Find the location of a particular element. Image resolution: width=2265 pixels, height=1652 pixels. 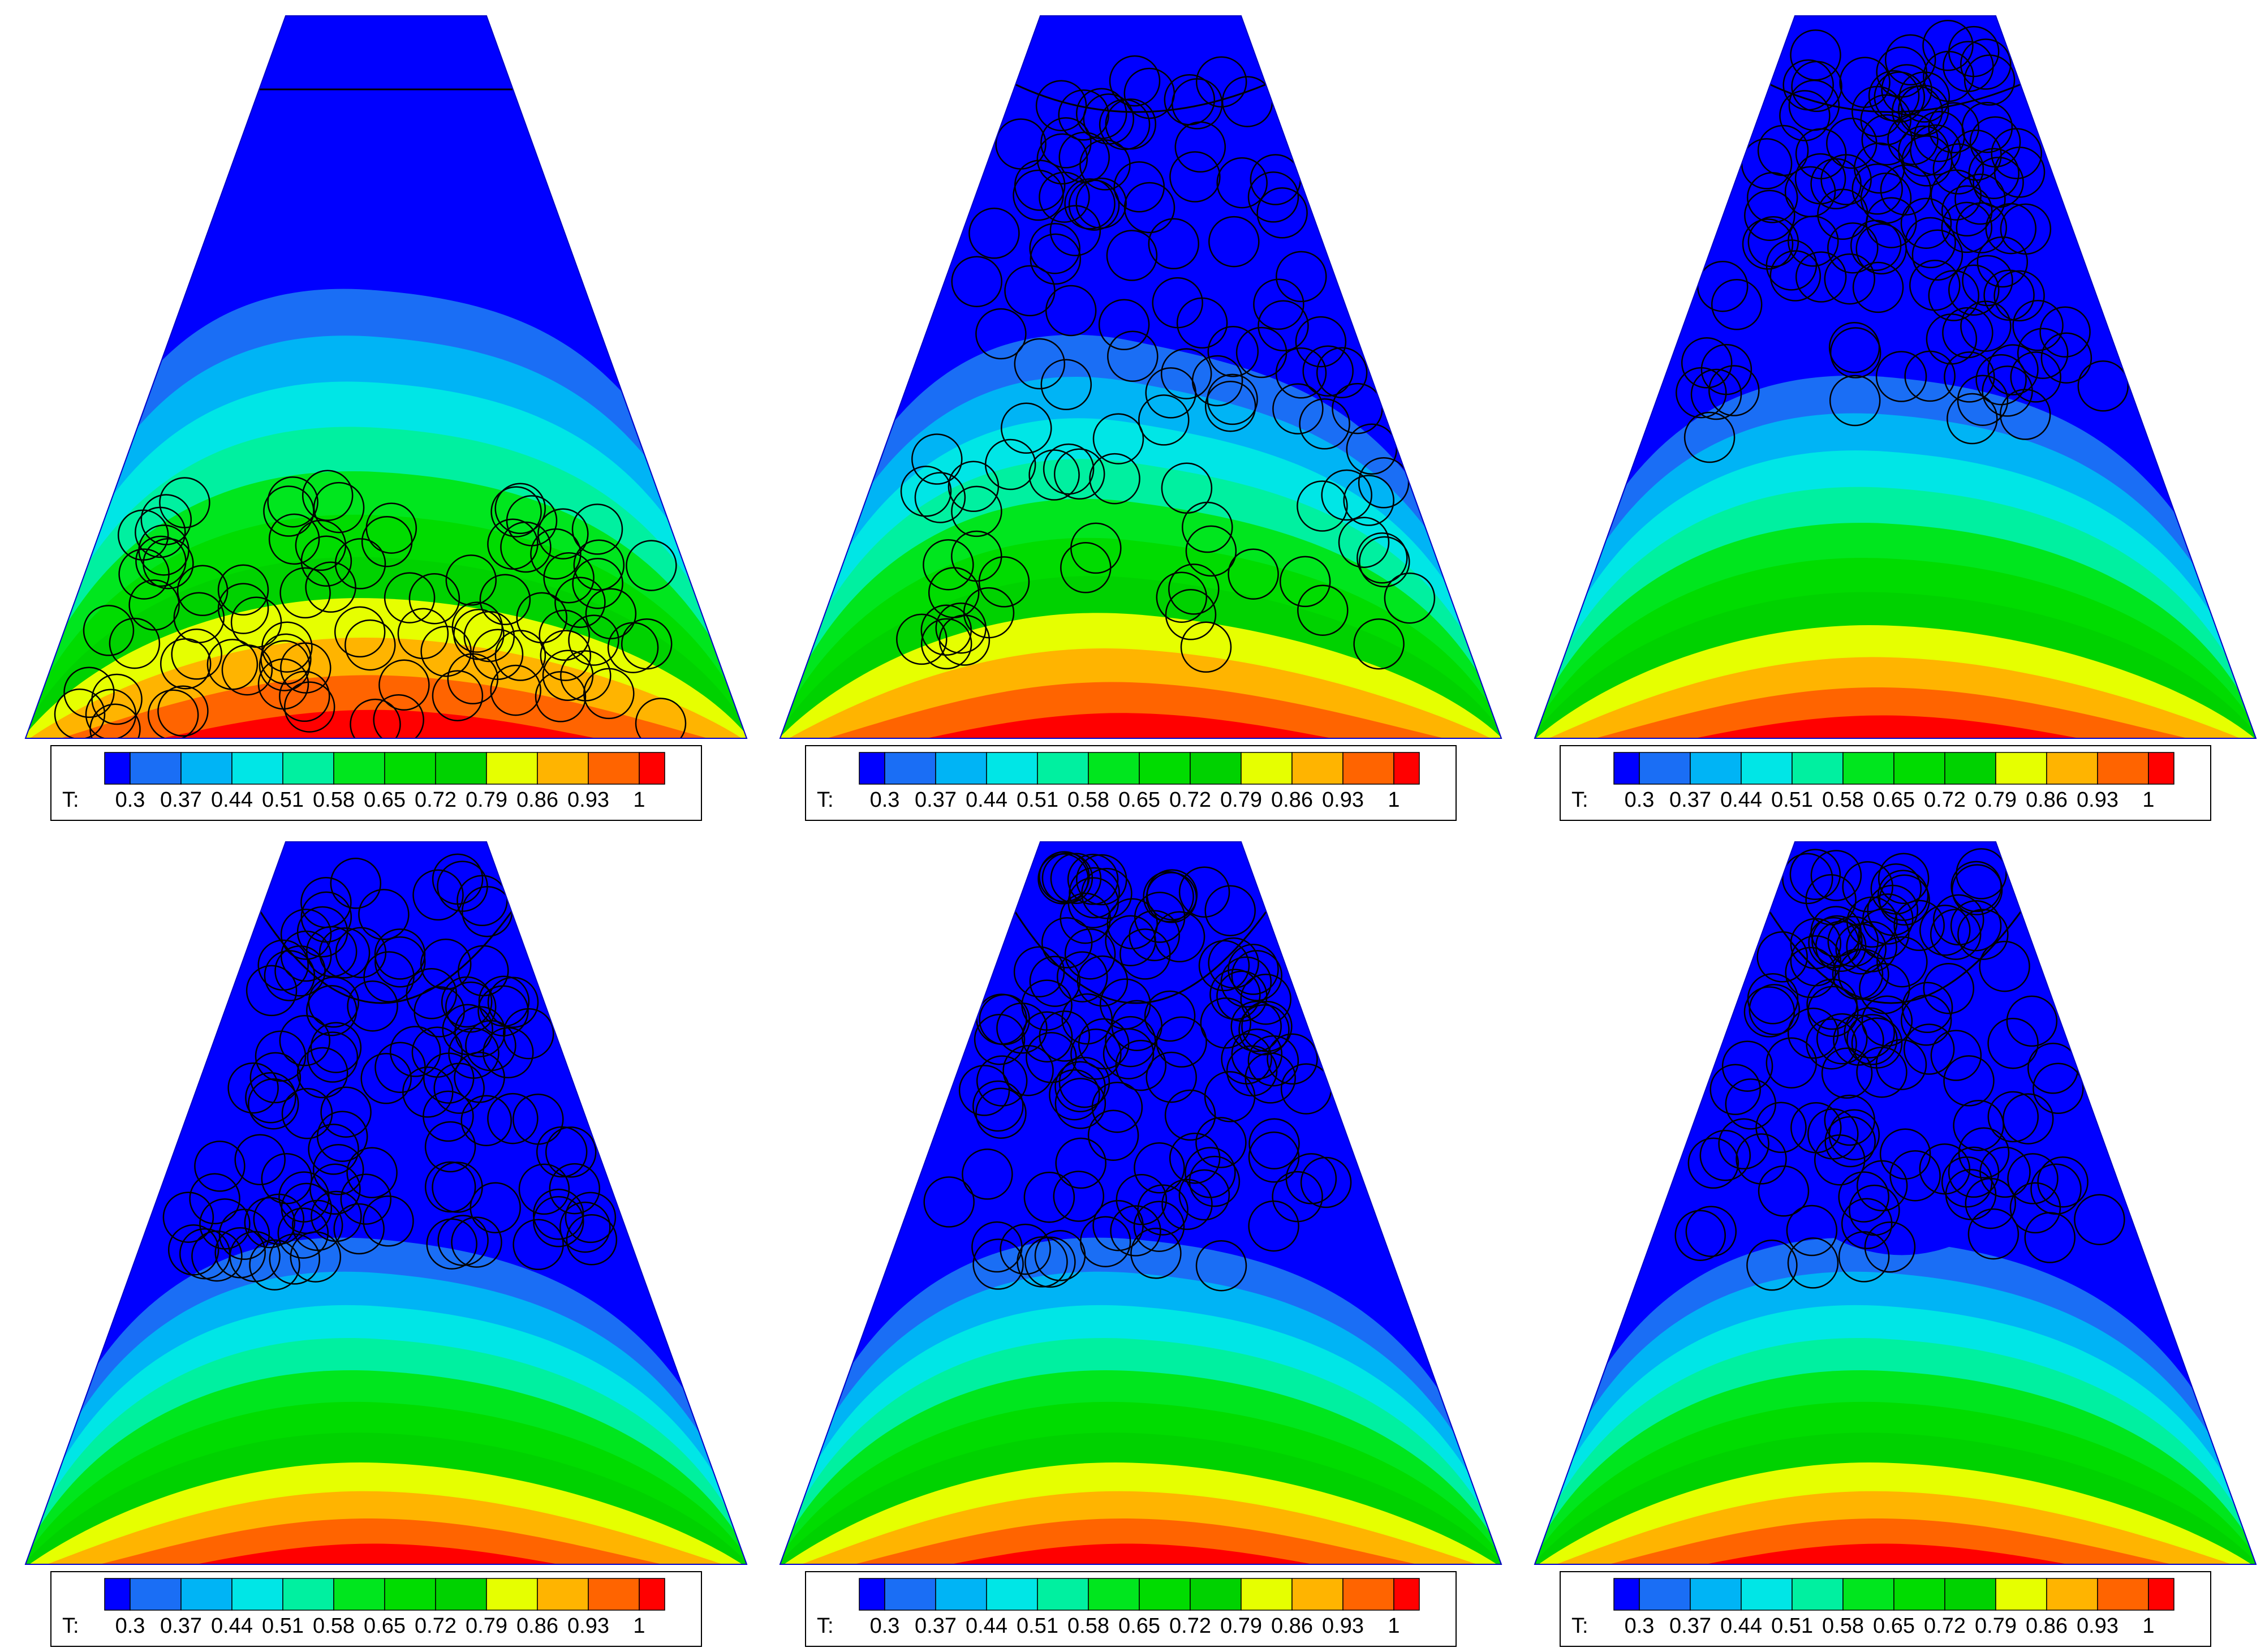

legend-tick-label: 0.65 is located at coordinates (385, 1626).